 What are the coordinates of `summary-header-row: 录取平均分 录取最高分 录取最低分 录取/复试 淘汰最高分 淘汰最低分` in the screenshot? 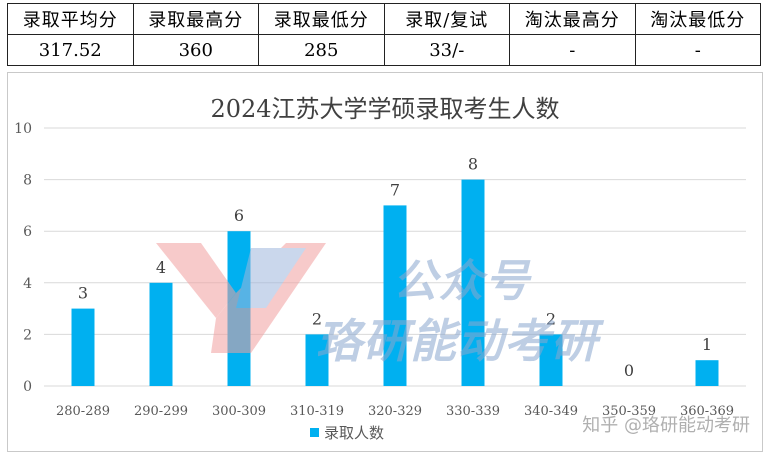 It's located at (384, 19).